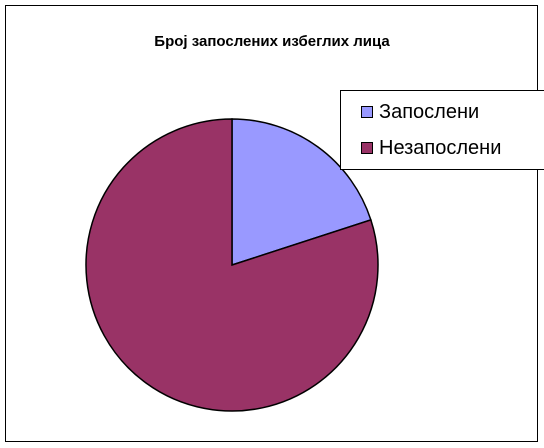  I want to click on legend: Запослени Незапослени, so click(442, 130).